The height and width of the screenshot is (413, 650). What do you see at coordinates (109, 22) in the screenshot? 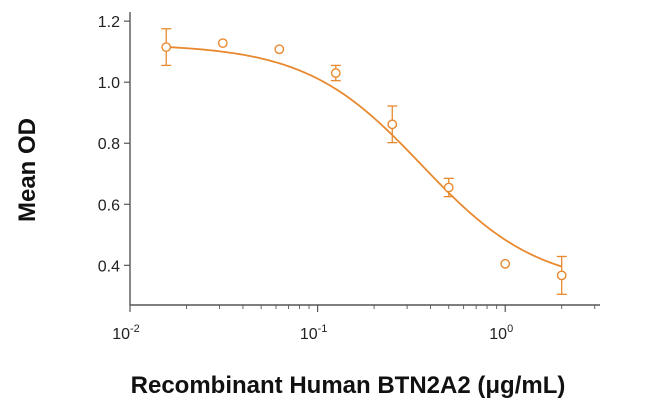
I see `y-tick-label: 1.2` at bounding box center [109, 22].